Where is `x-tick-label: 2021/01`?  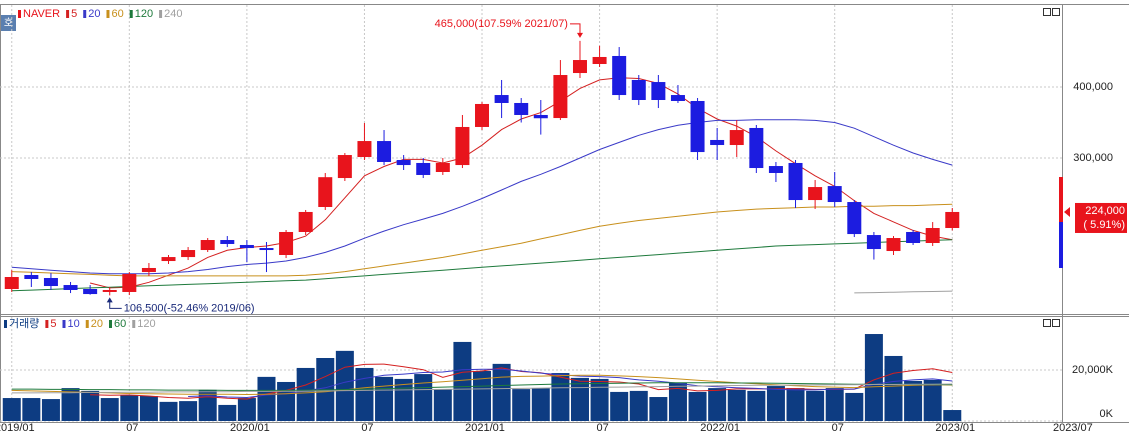 x-tick-label: 2021/01 is located at coordinates (485, 427).